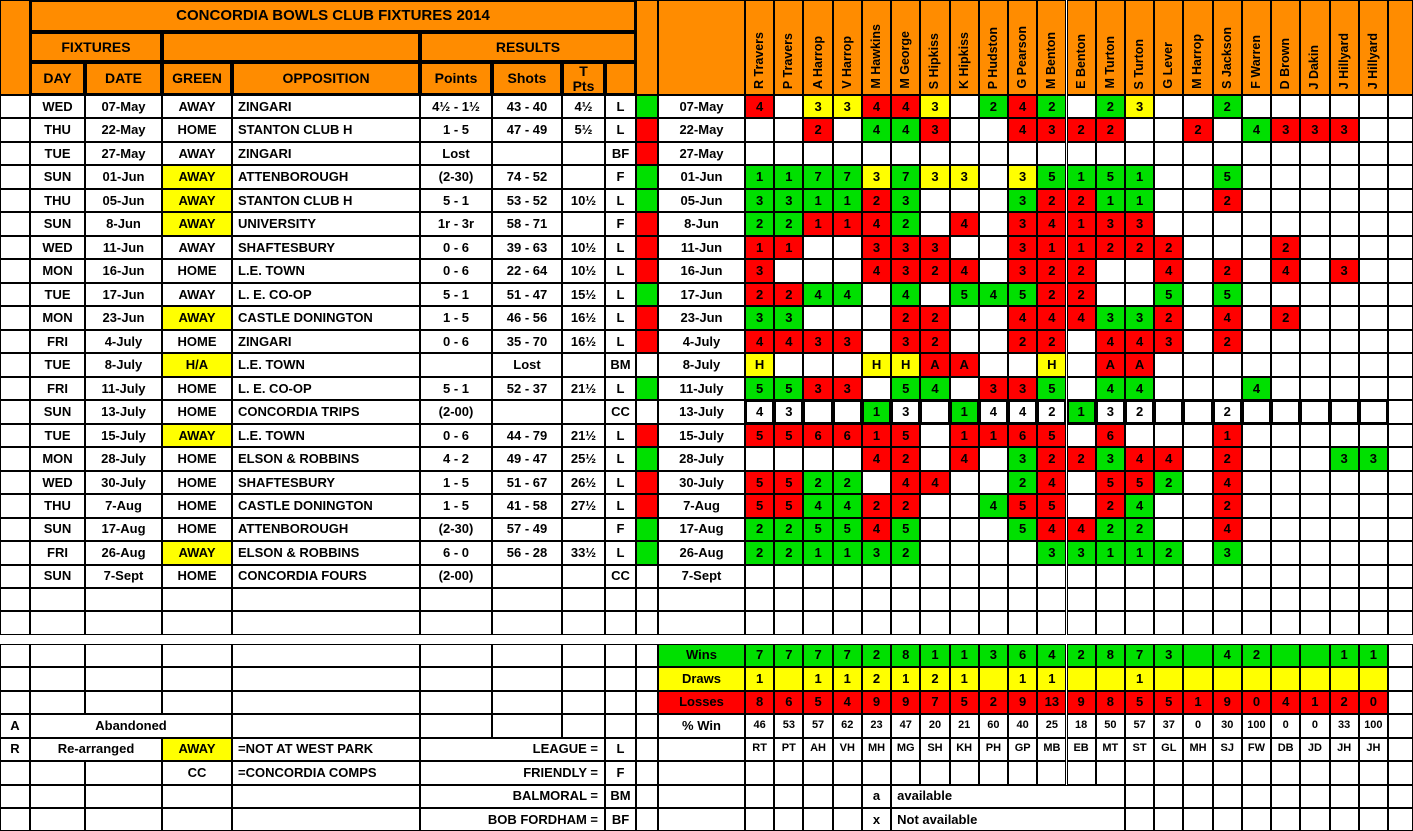 Image resolution: width=1413 pixels, height=831 pixels. Describe the element at coordinates (527, 153) in the screenshot. I see `shots-cell` at that location.